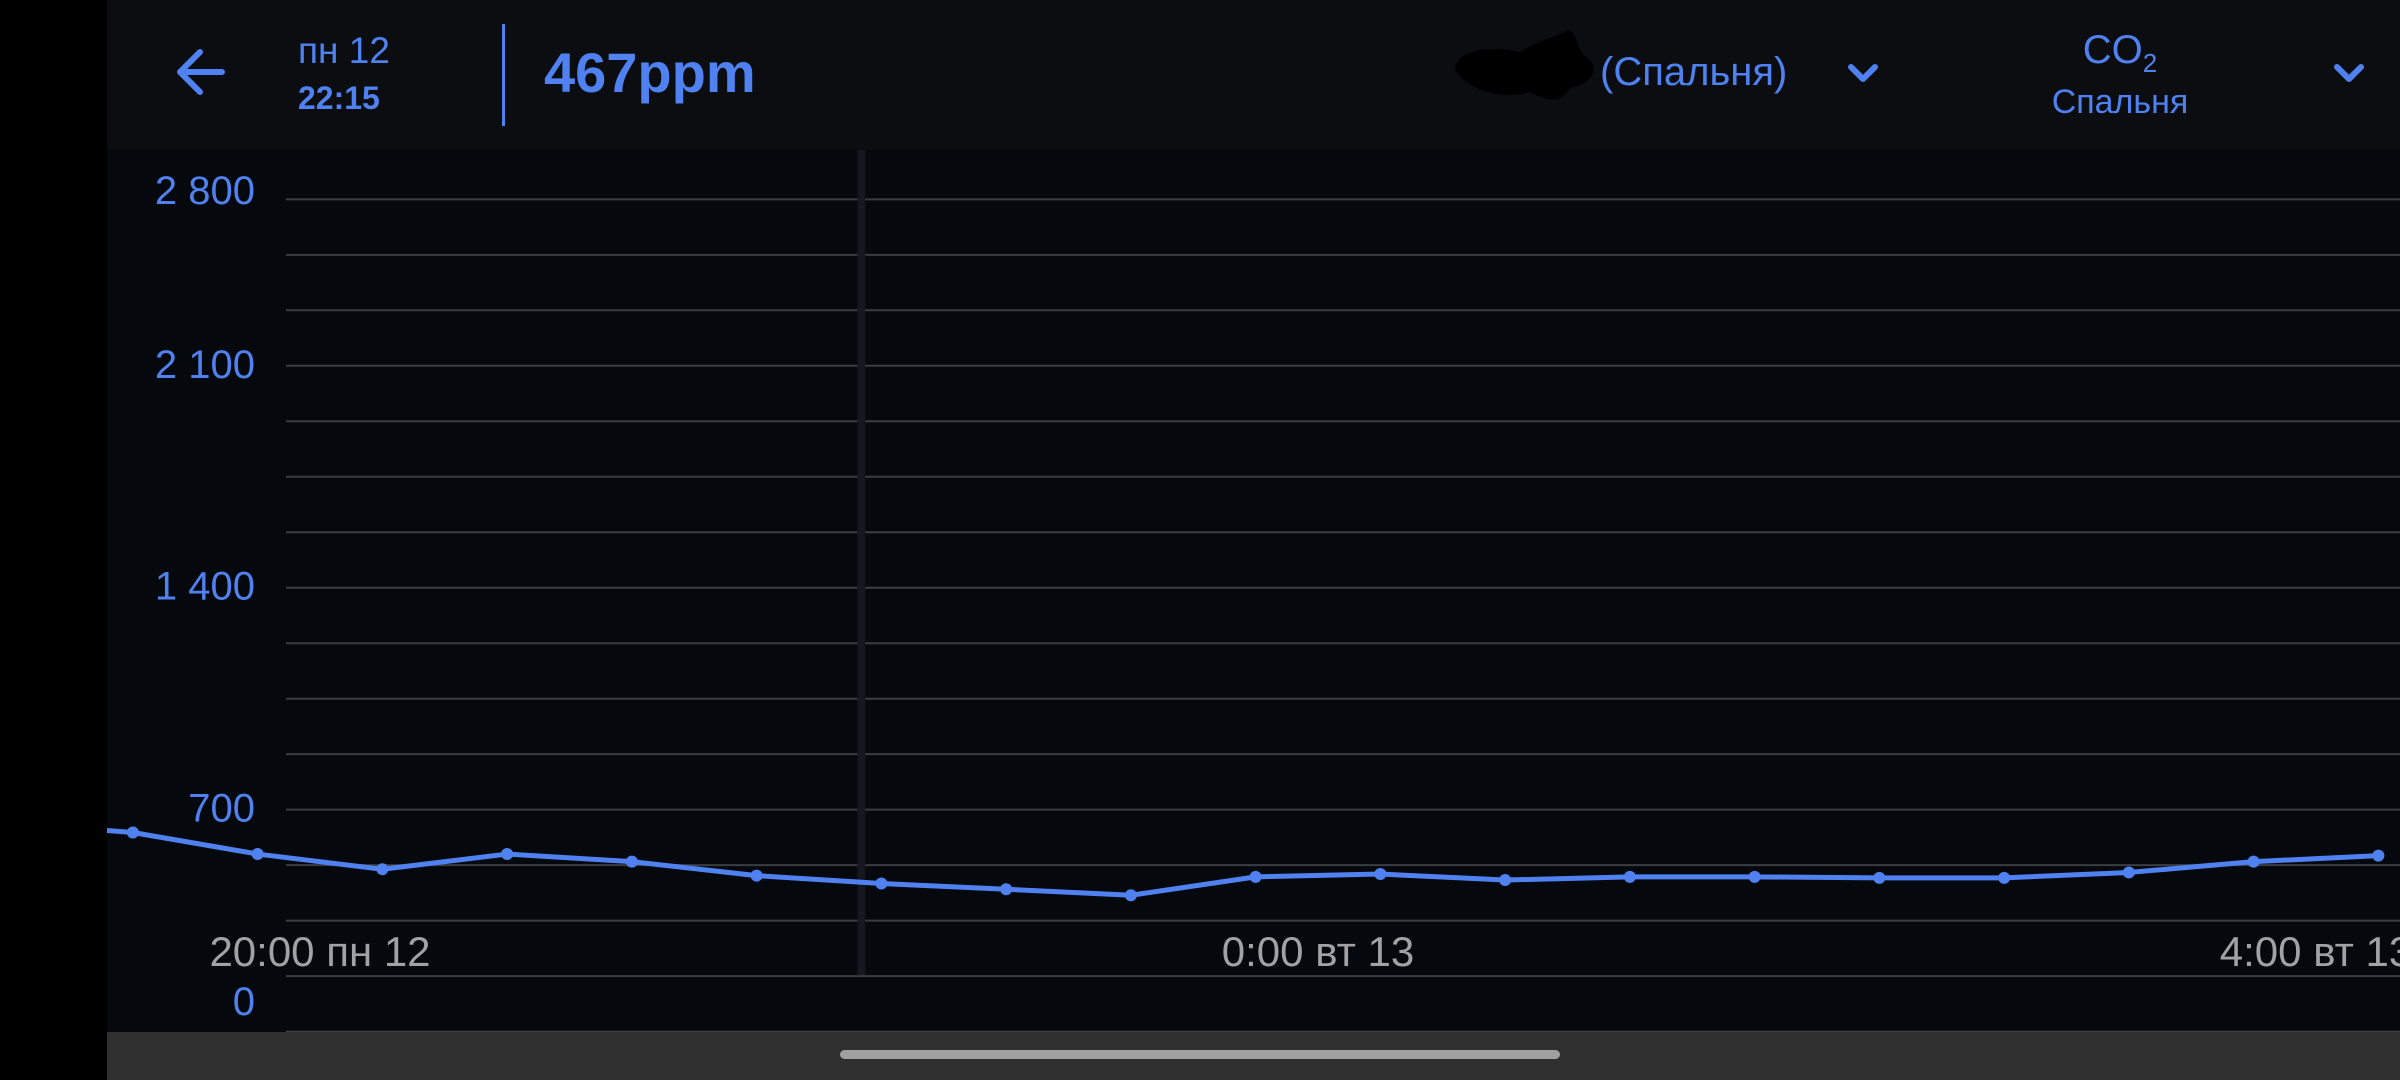 Image resolution: width=2400 pixels, height=1080 pixels. What do you see at coordinates (1253, 75) in the screenshot?
I see `header-bar` at bounding box center [1253, 75].